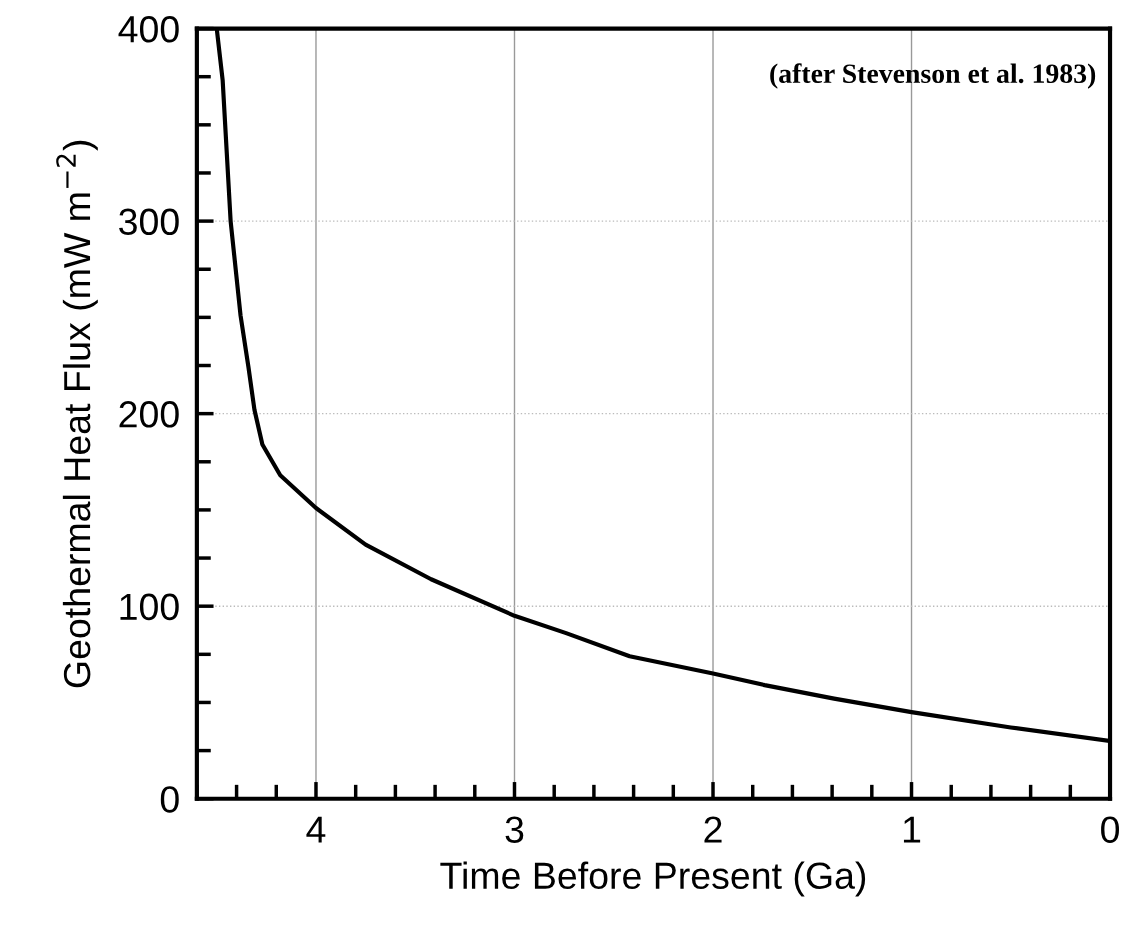  What do you see at coordinates (1110, 829) in the screenshot?
I see `x-tick-label: 0` at bounding box center [1110, 829].